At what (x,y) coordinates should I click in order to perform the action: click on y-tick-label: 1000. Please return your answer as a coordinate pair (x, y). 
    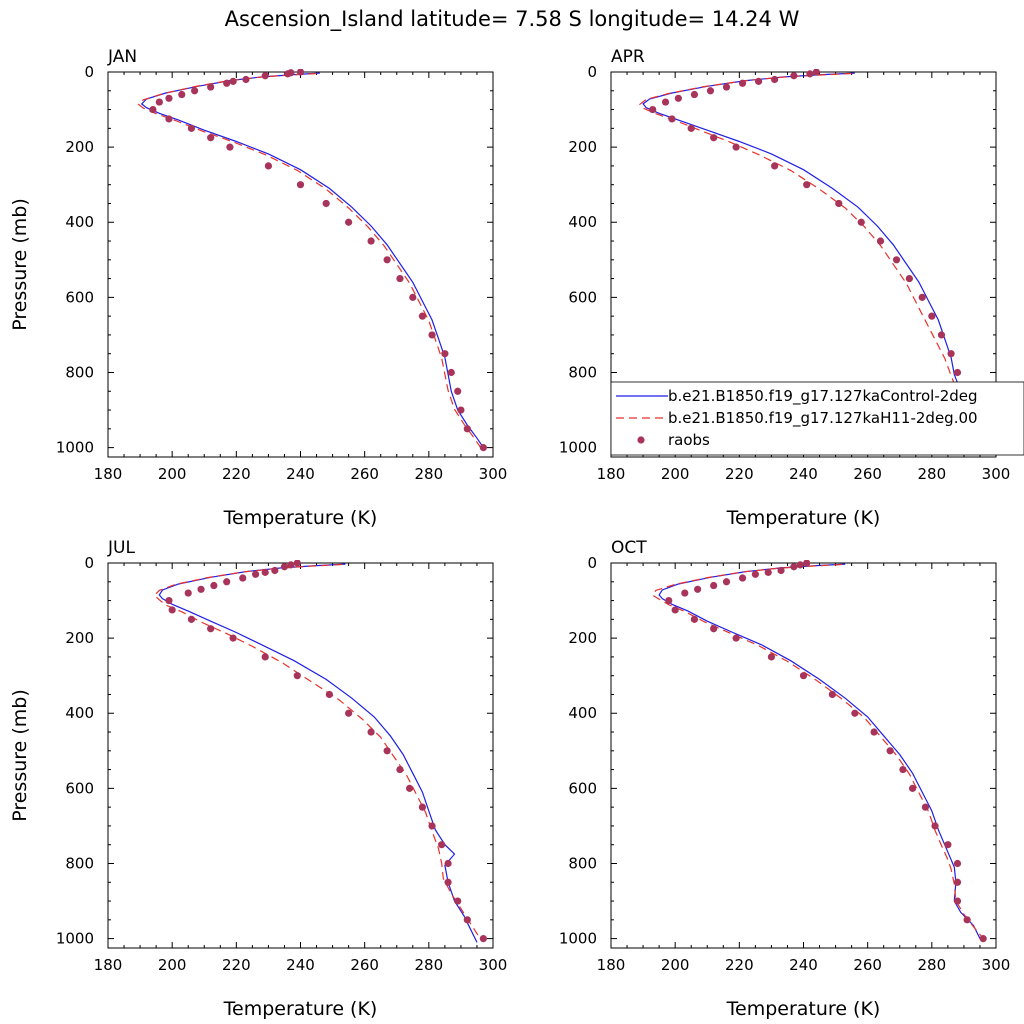
    Looking at the image, I should click on (75, 939).